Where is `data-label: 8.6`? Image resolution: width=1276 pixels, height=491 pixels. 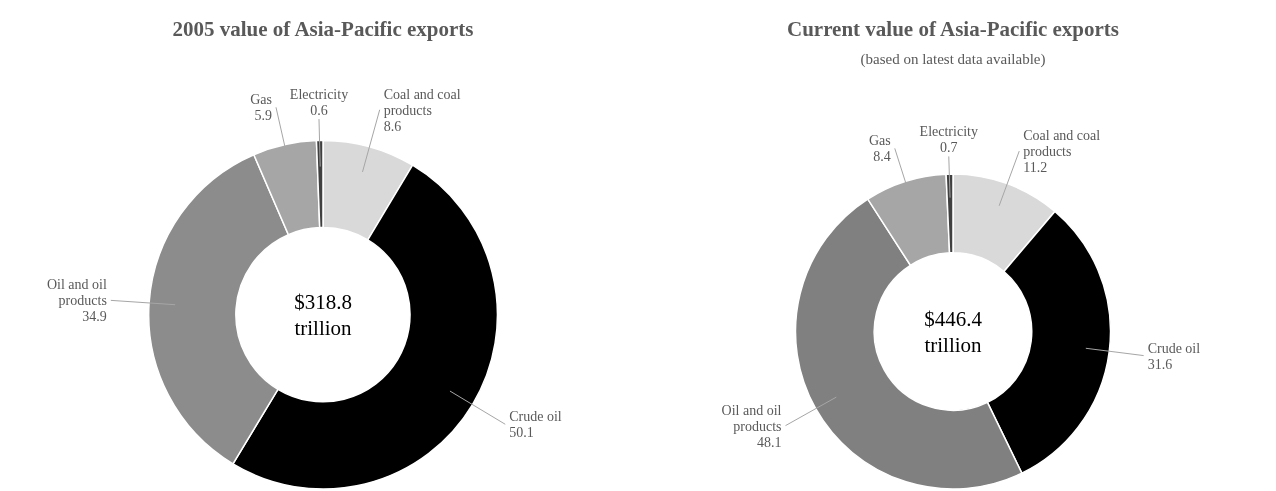 data-label: 8.6 is located at coordinates (392, 126).